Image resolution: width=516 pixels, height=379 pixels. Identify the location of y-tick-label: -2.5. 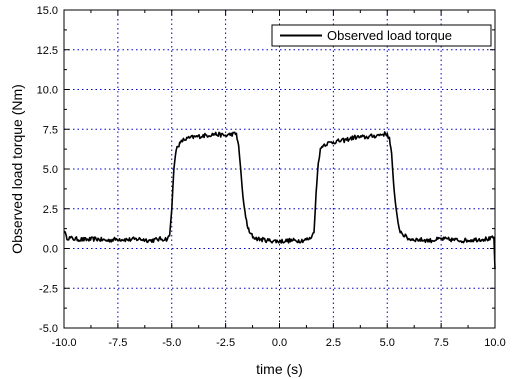
(48, 289).